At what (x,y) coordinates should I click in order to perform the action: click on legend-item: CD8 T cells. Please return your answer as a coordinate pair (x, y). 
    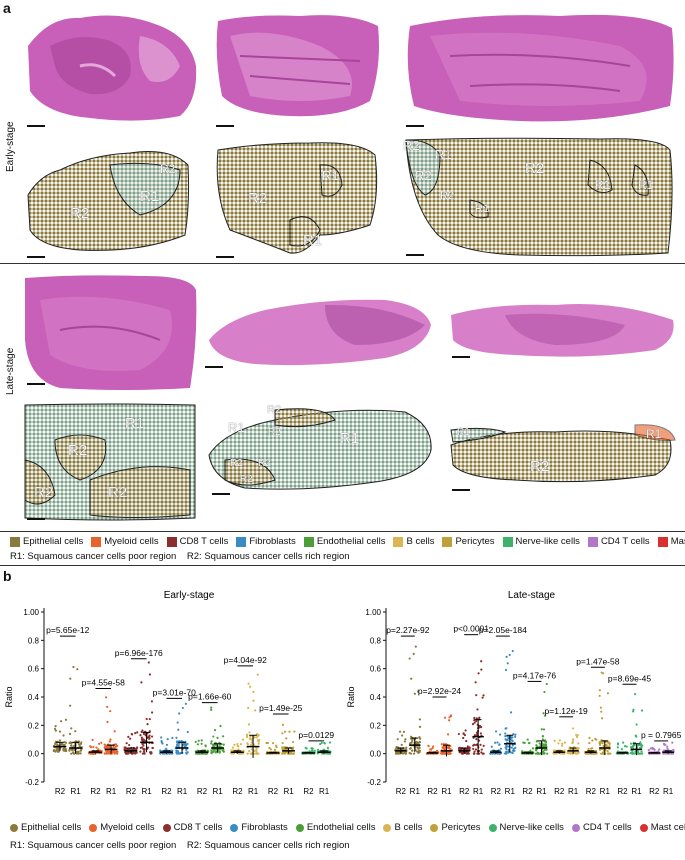
    Looking at the image, I should click on (197, 541).